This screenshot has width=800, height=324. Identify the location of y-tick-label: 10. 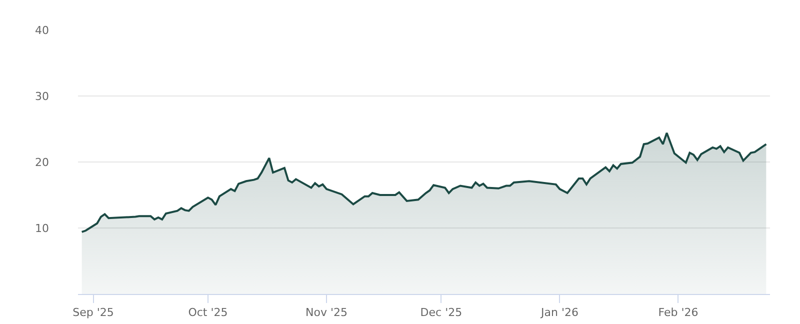
(42, 228).